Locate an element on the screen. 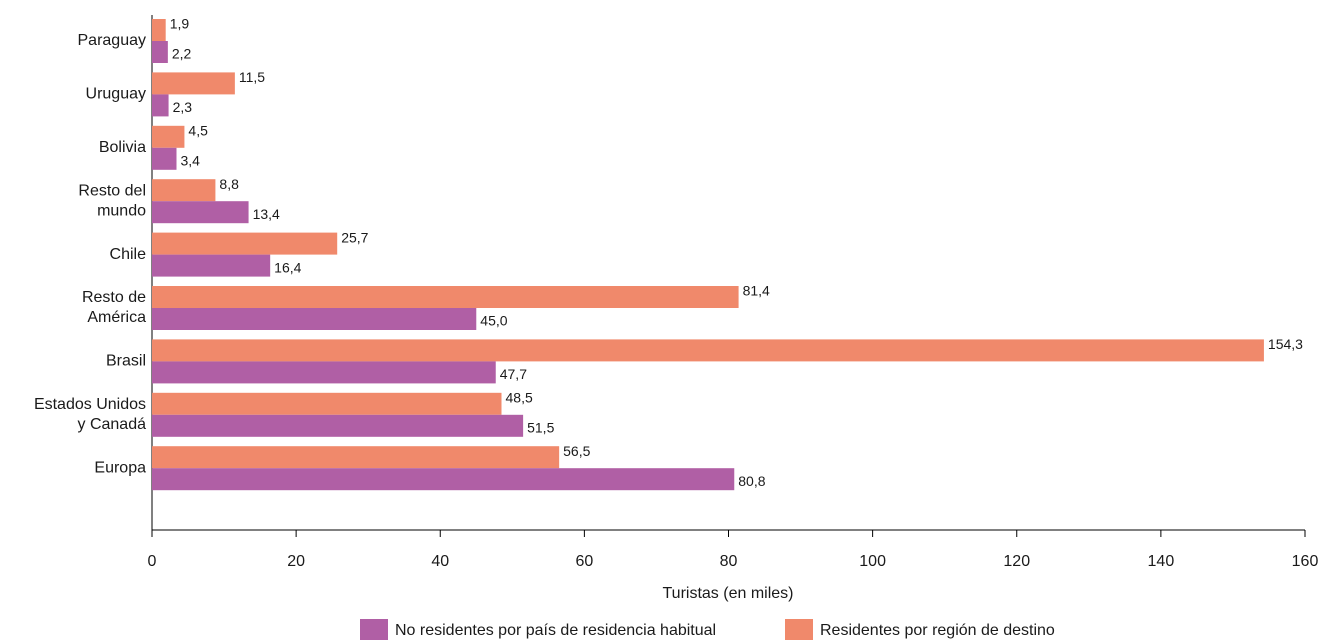 The height and width of the screenshot is (640, 1340). value-label: 48,5 is located at coordinates (519, 398).